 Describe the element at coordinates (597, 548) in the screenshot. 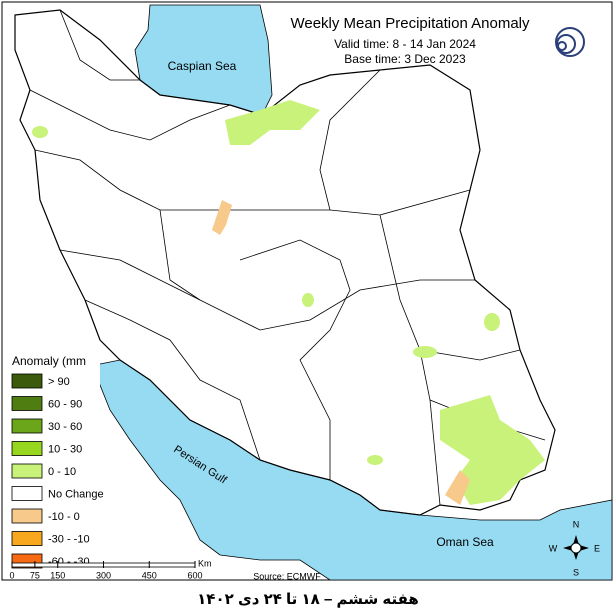

I see `compass-label: E` at that location.